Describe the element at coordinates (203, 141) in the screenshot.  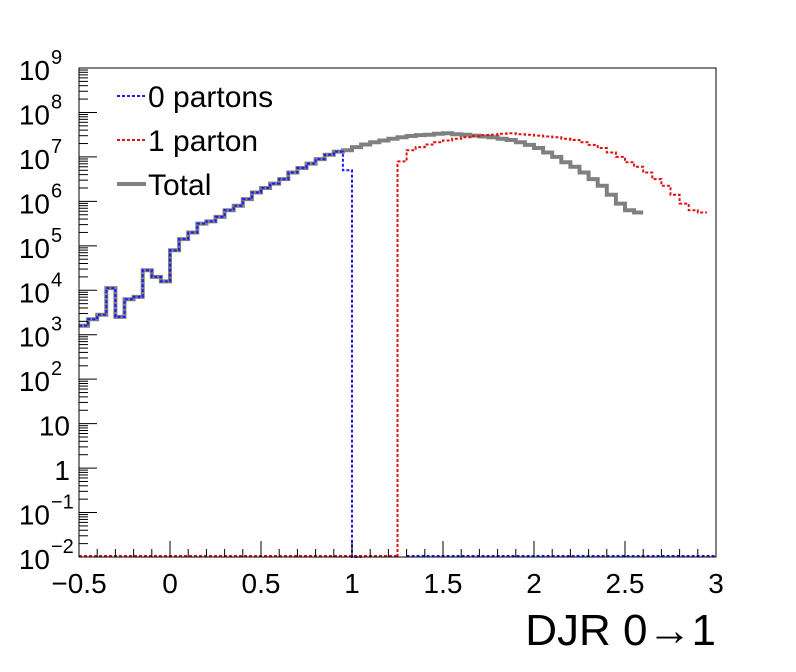
I see `legend-label: 1 parton` at that location.